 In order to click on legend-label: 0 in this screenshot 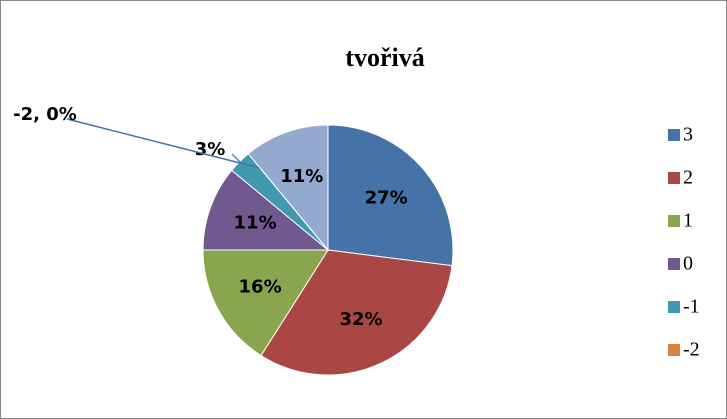, I will do `click(688, 264)`.